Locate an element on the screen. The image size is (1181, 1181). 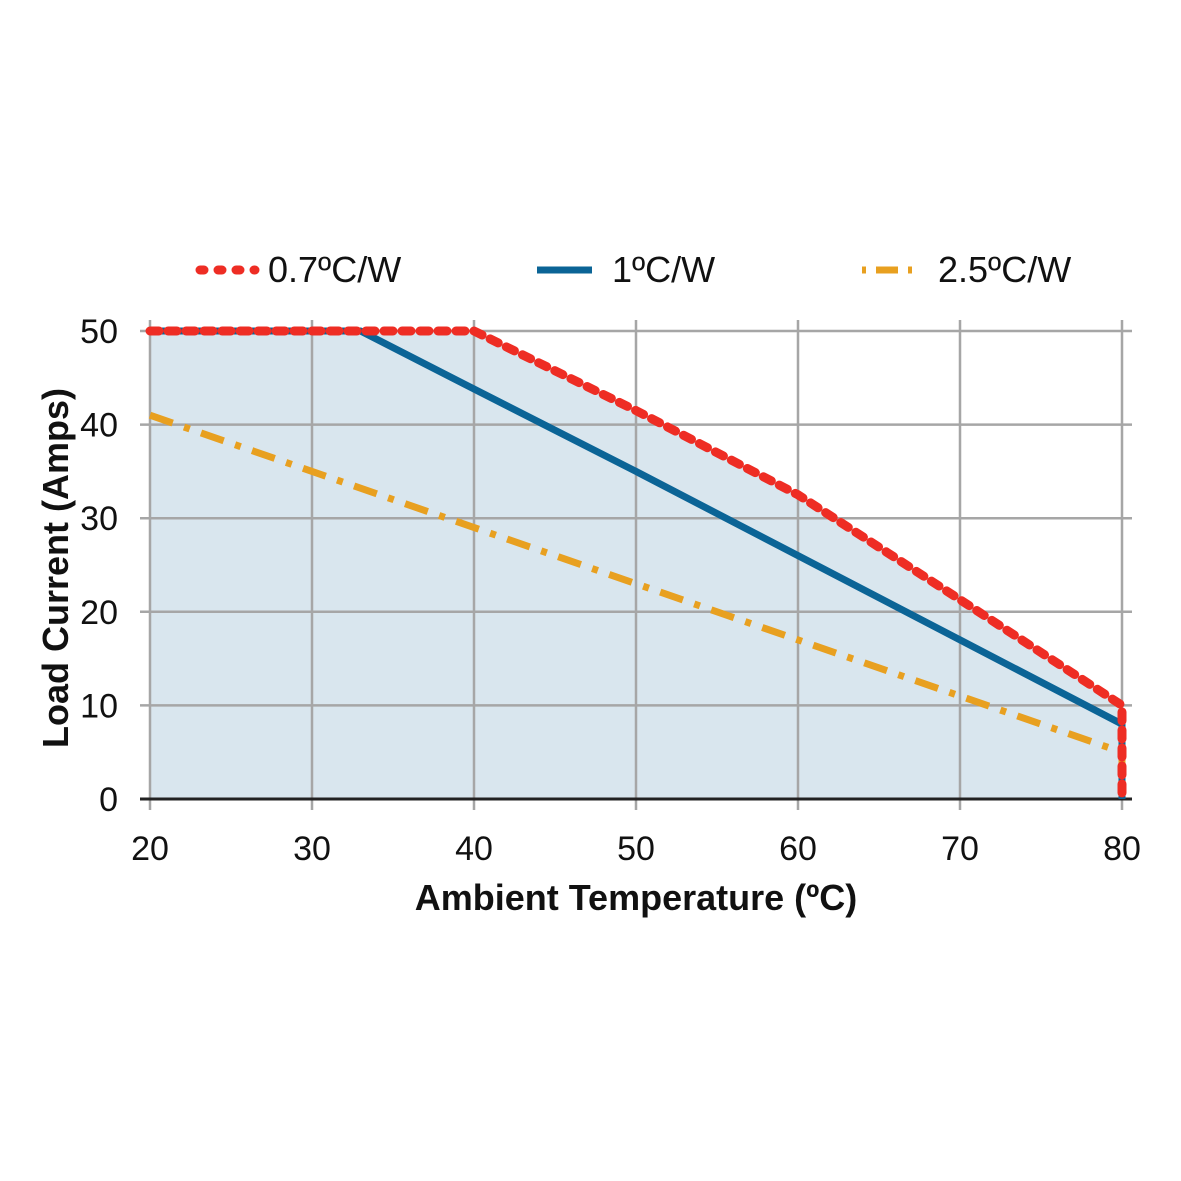
y-tick-label: 30 is located at coordinates (99, 519).